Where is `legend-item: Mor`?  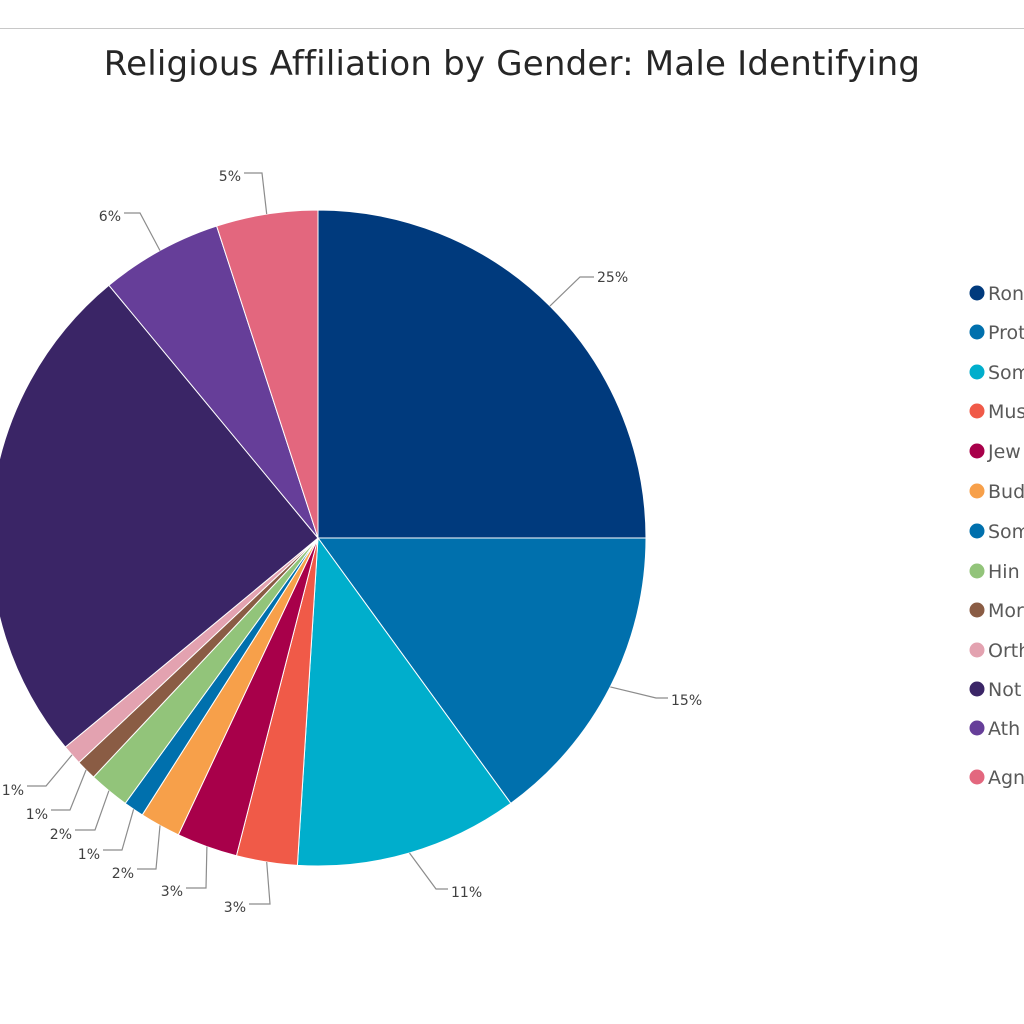 legend-item: Mor is located at coordinates (996, 611).